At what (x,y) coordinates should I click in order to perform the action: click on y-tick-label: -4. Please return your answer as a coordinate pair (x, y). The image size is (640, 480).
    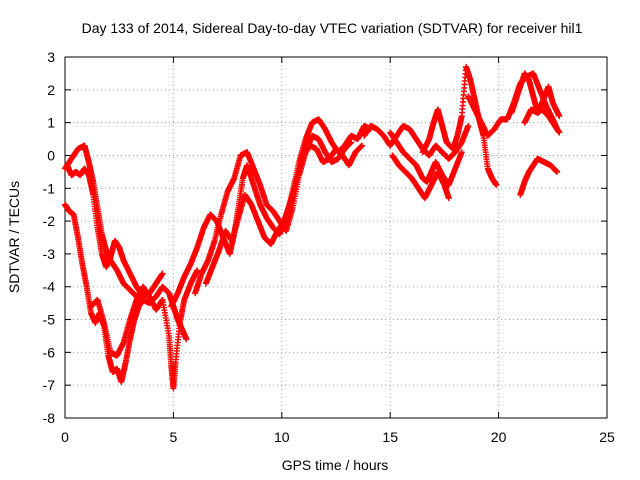
    Looking at the image, I should click on (49, 287).